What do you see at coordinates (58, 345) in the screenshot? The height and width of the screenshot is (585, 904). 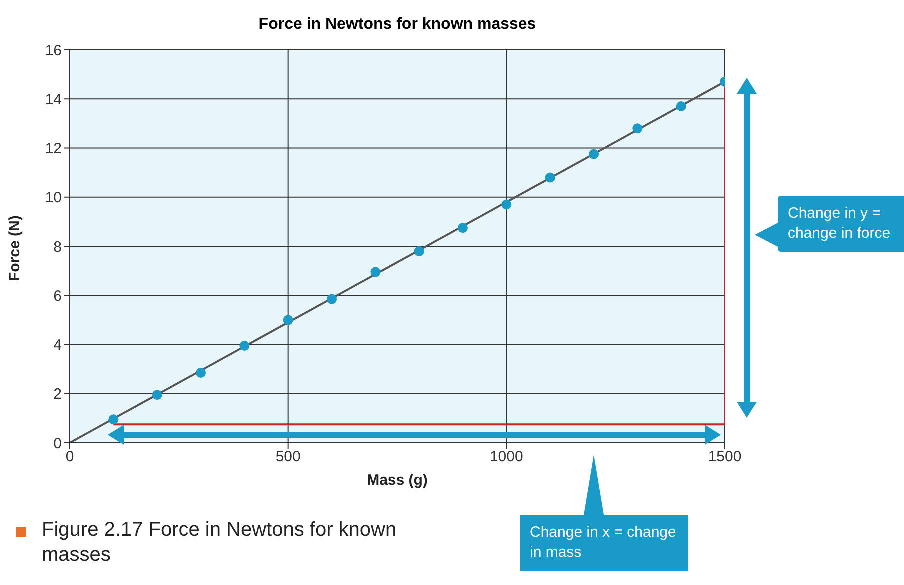 I see `y-tick-label: 4` at bounding box center [58, 345].